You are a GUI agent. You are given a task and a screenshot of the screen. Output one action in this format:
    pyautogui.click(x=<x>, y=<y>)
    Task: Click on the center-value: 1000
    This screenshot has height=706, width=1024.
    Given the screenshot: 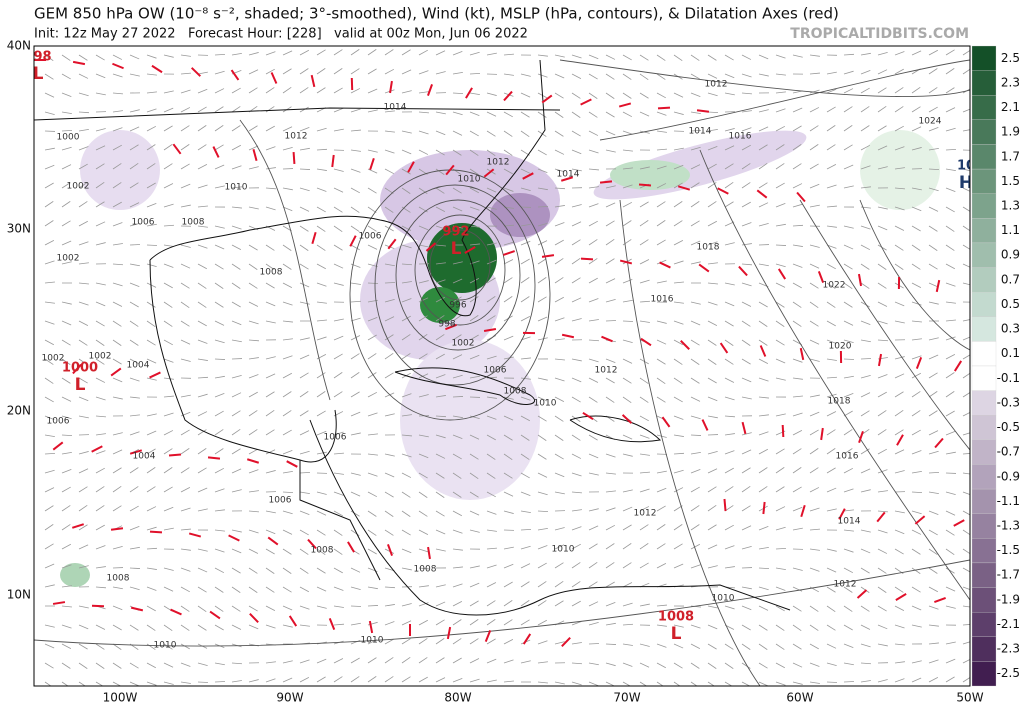 What is the action you would take?
    pyautogui.click(x=80, y=368)
    